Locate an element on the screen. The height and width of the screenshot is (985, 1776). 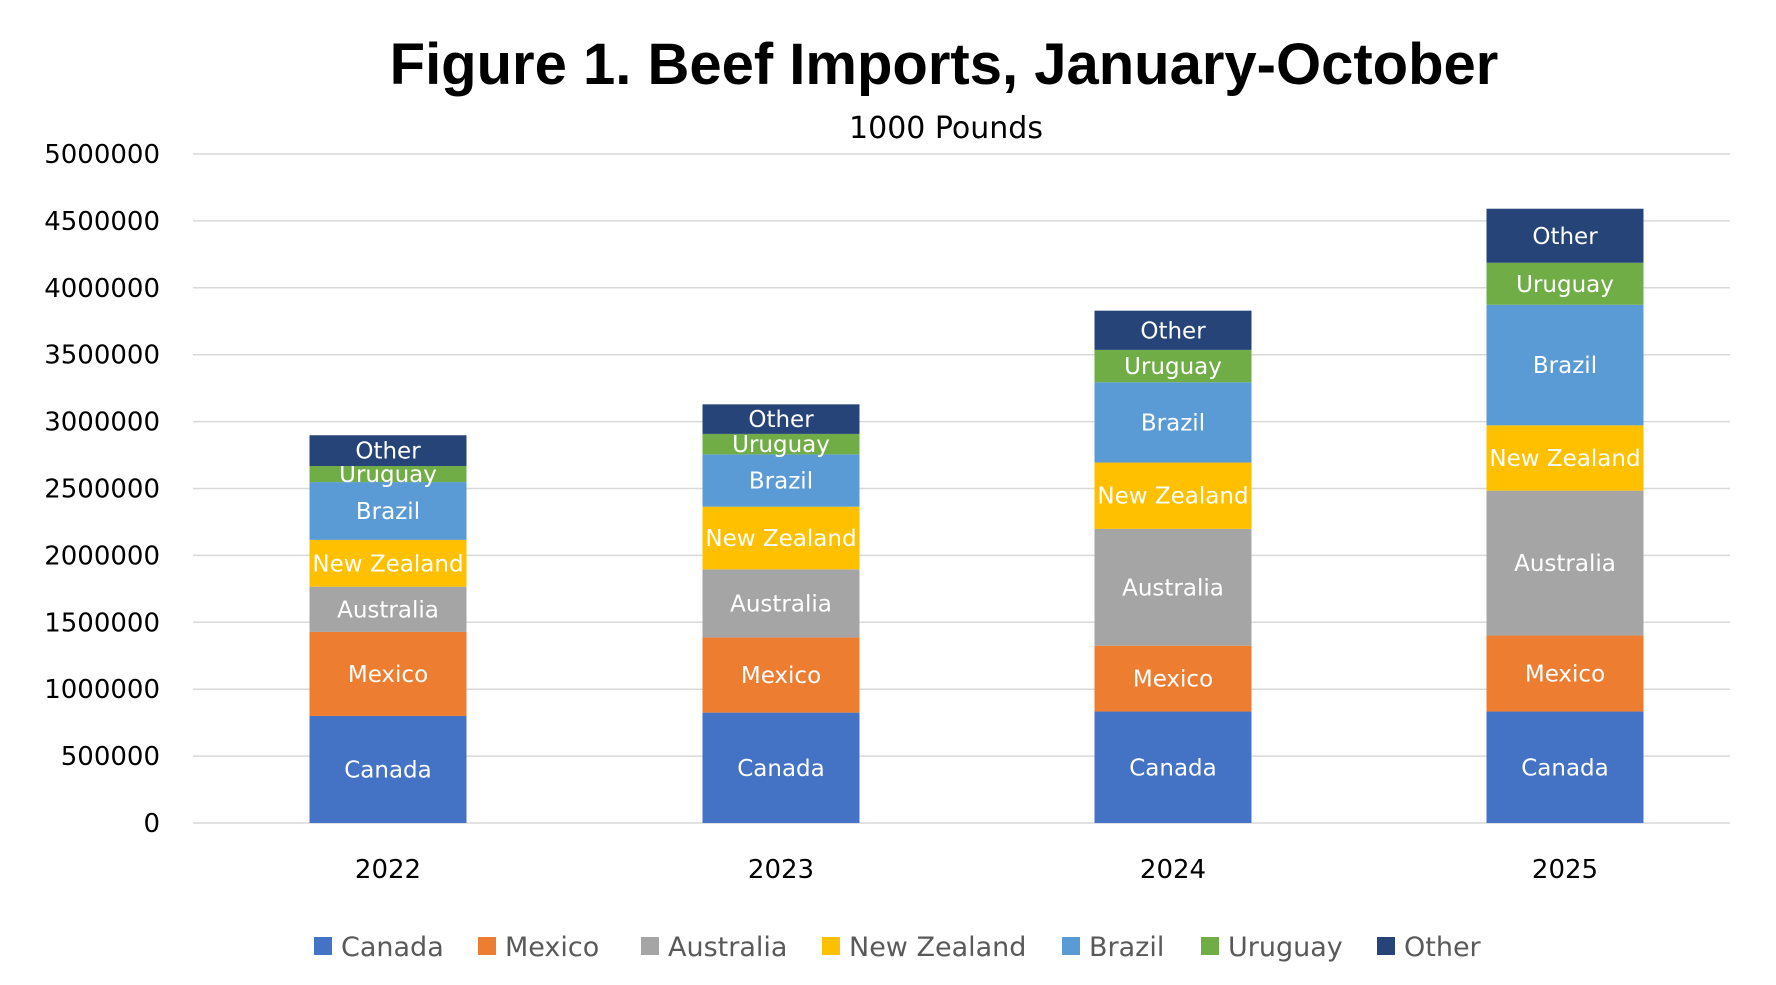
y-tick-label: 4000000 is located at coordinates (102, 289).